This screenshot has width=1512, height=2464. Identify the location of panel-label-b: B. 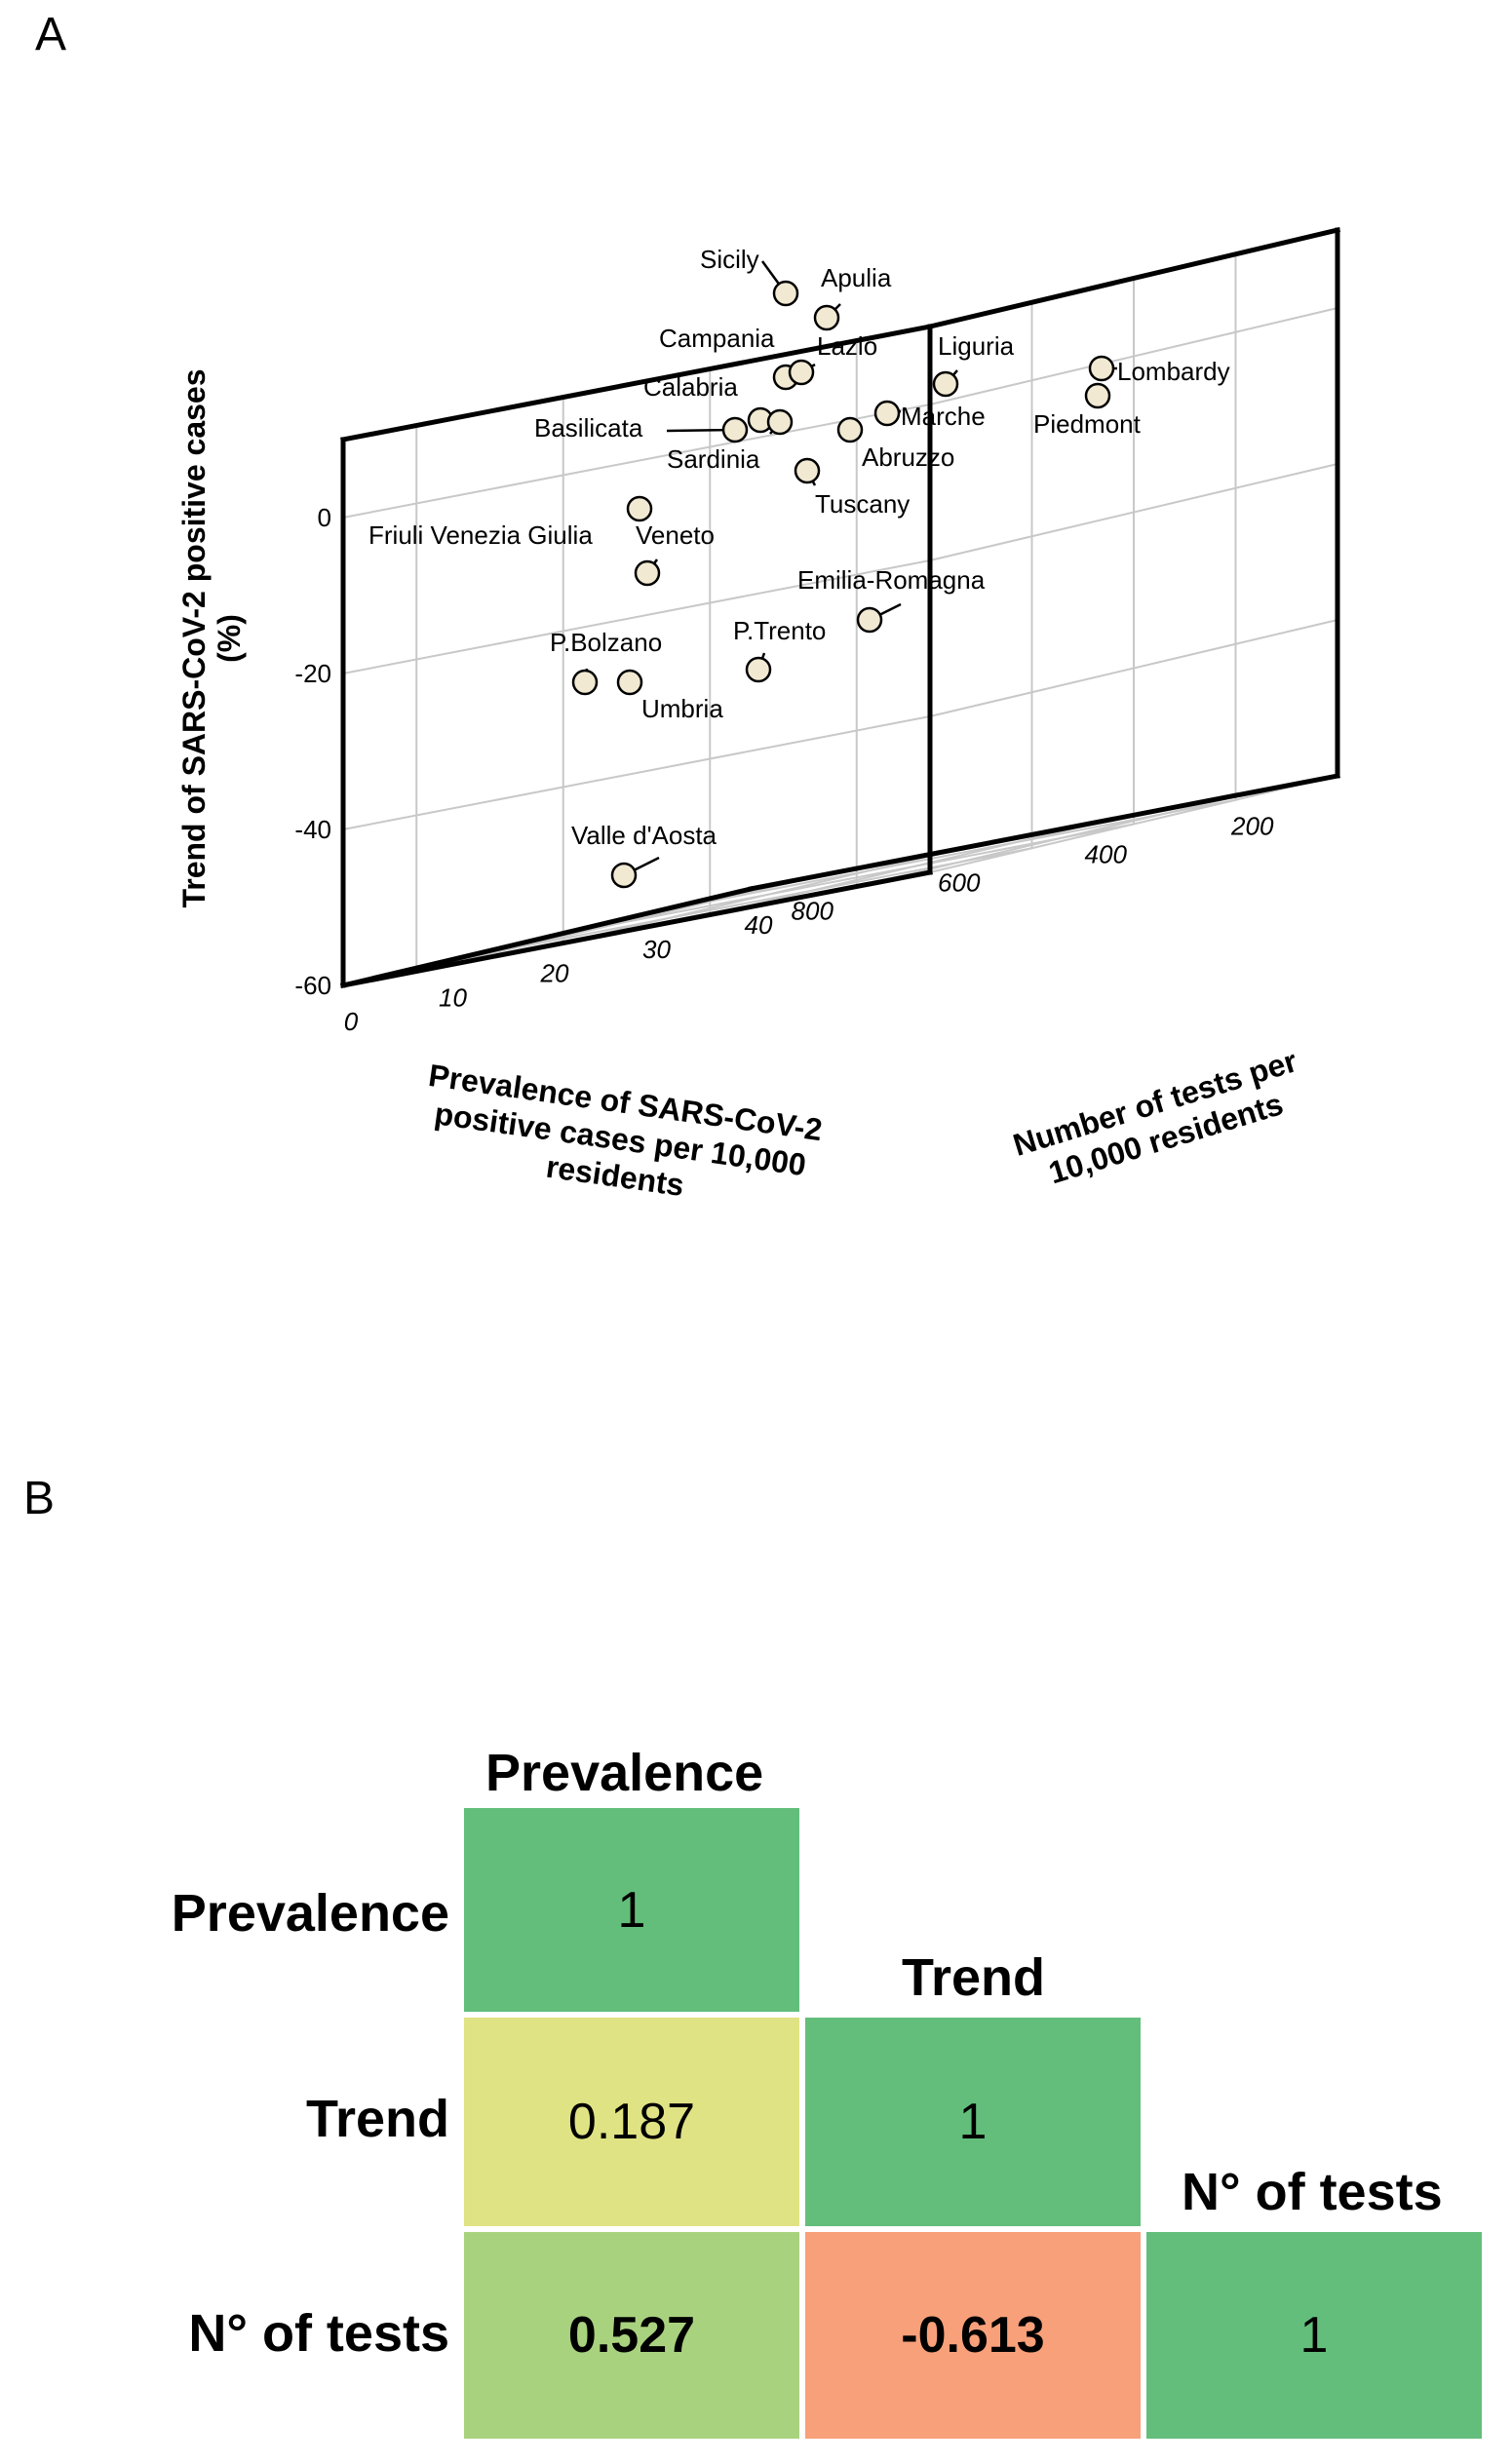
(39, 1498).